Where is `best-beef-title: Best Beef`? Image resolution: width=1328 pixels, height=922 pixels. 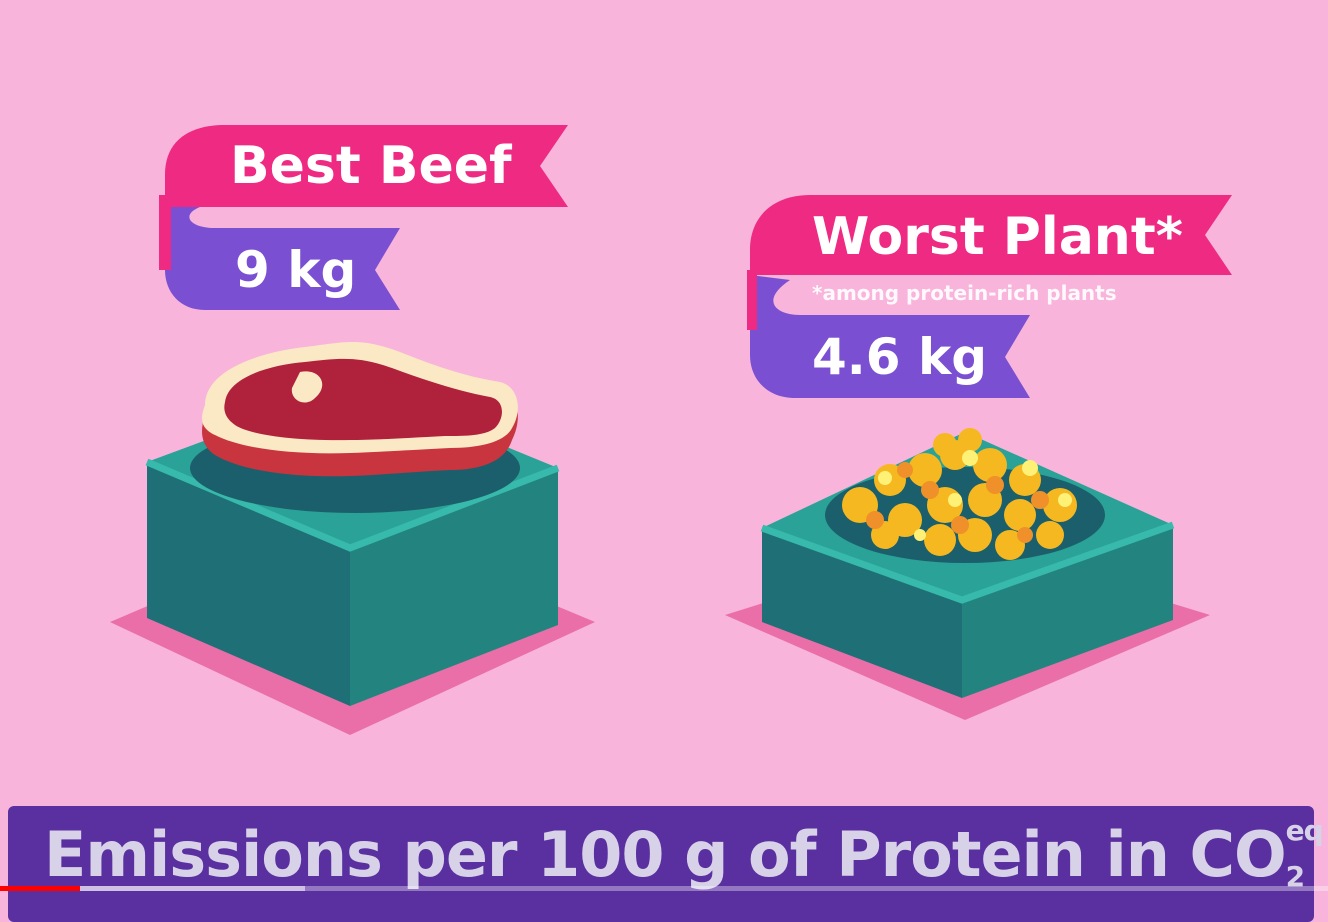 best-beef-title: Best Beef is located at coordinates (371, 166).